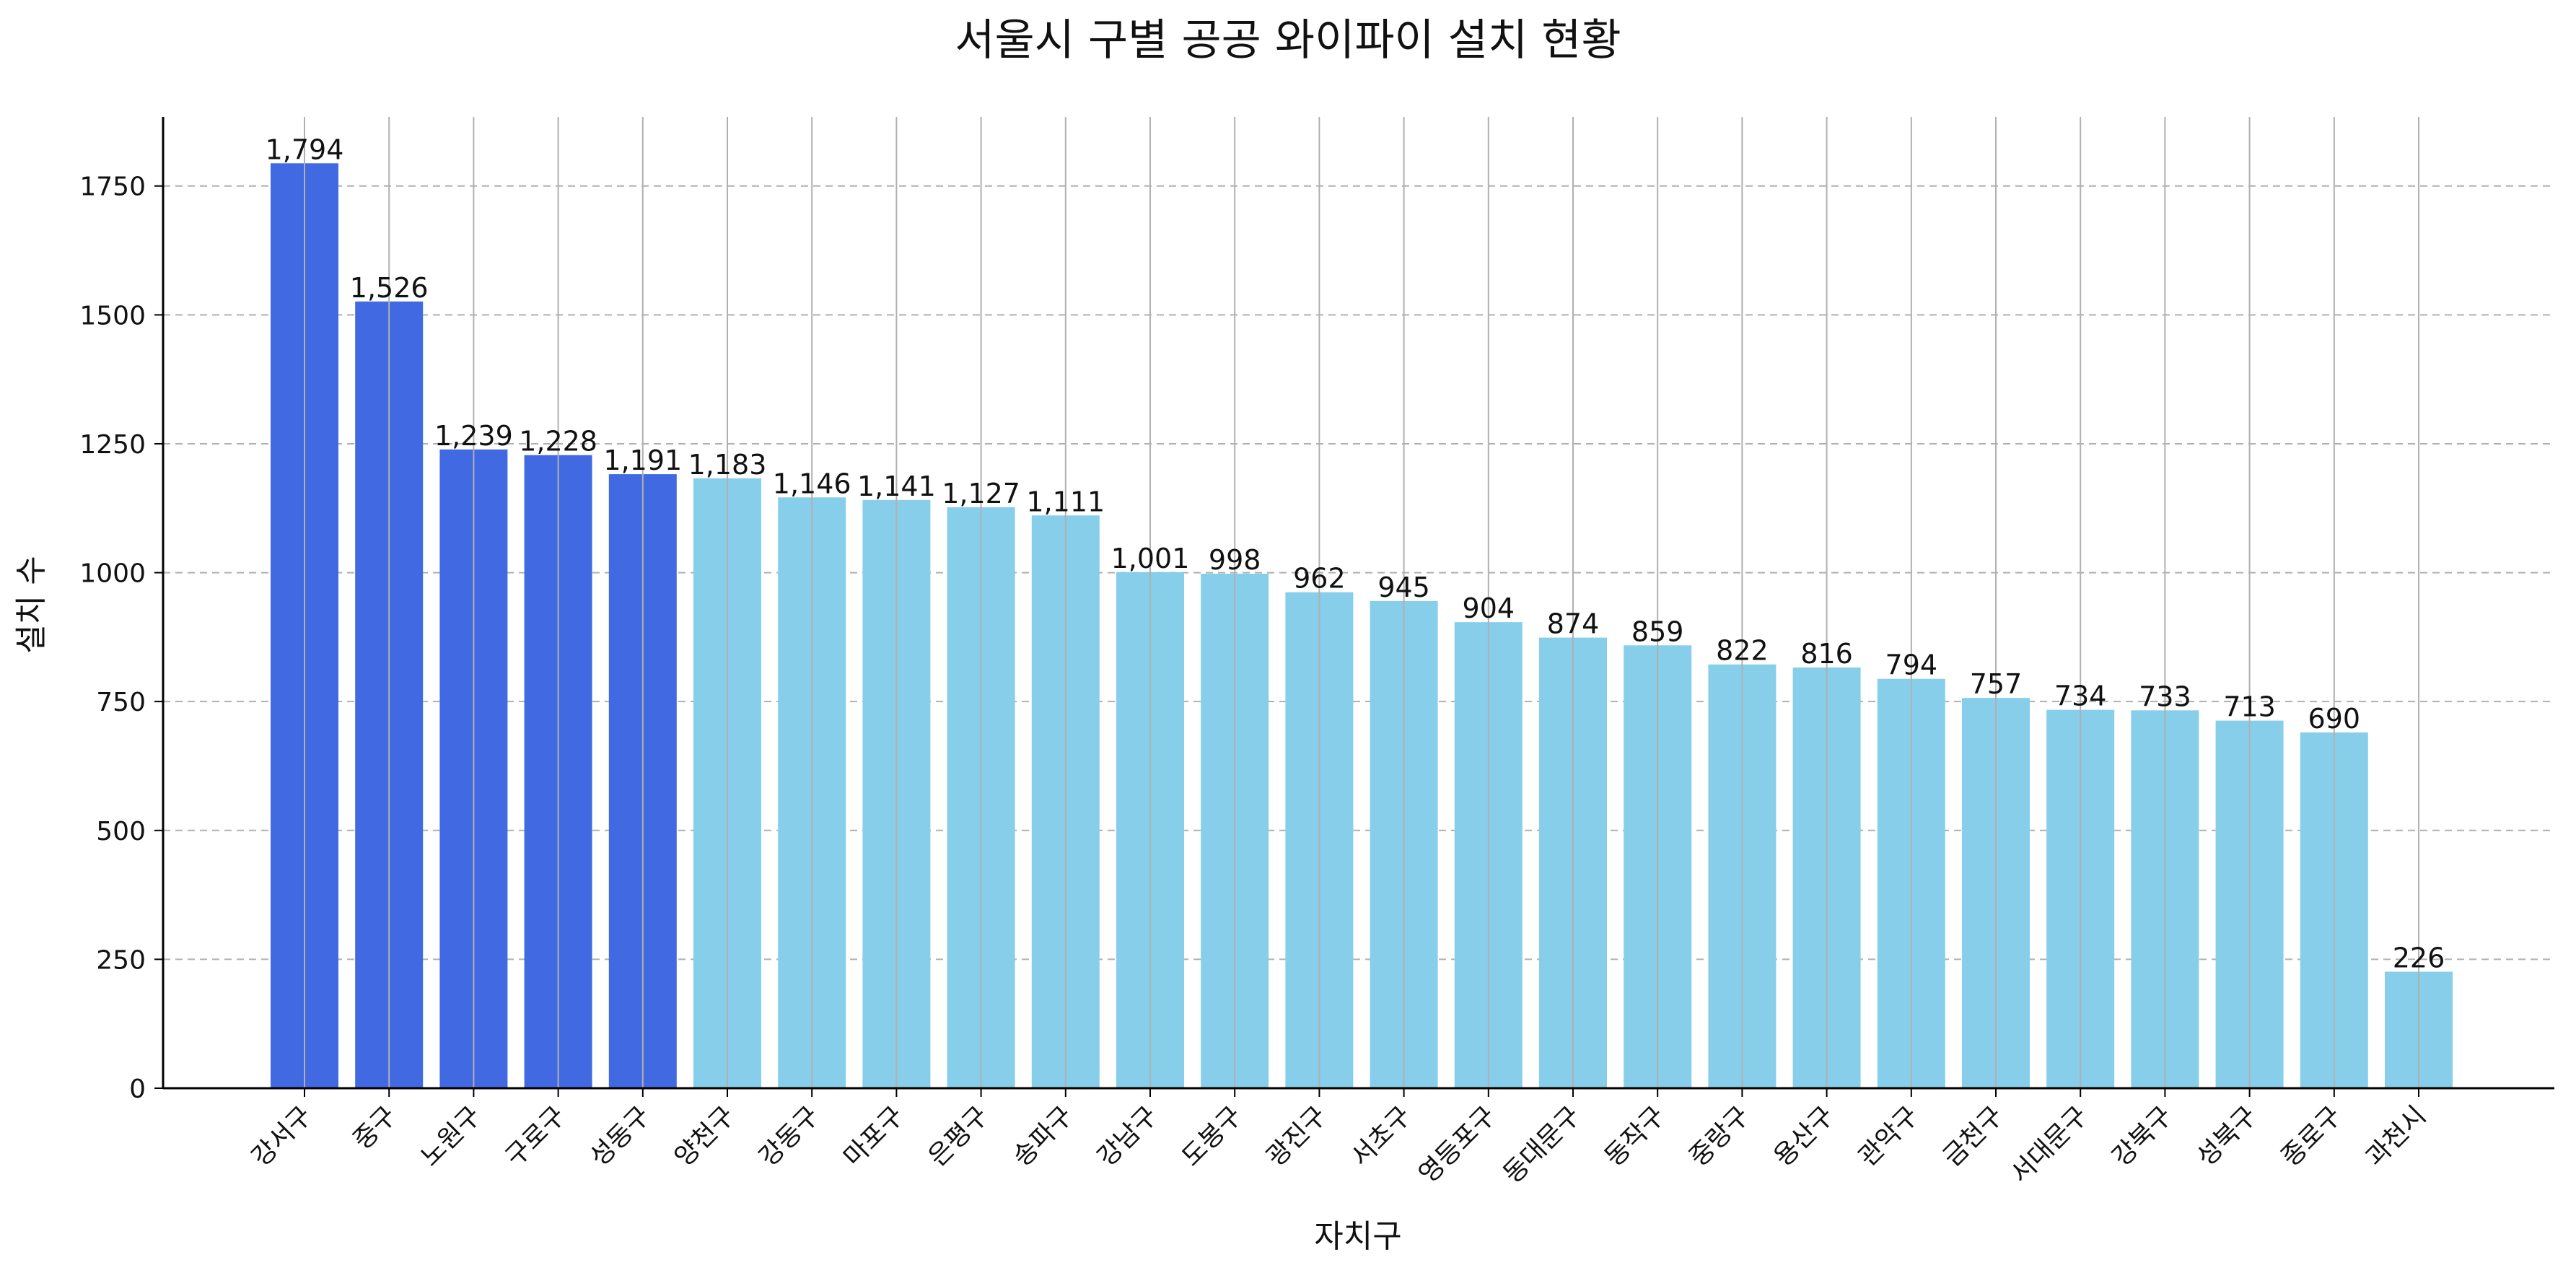  I want to click on data-label: 1,001, so click(1150, 558).